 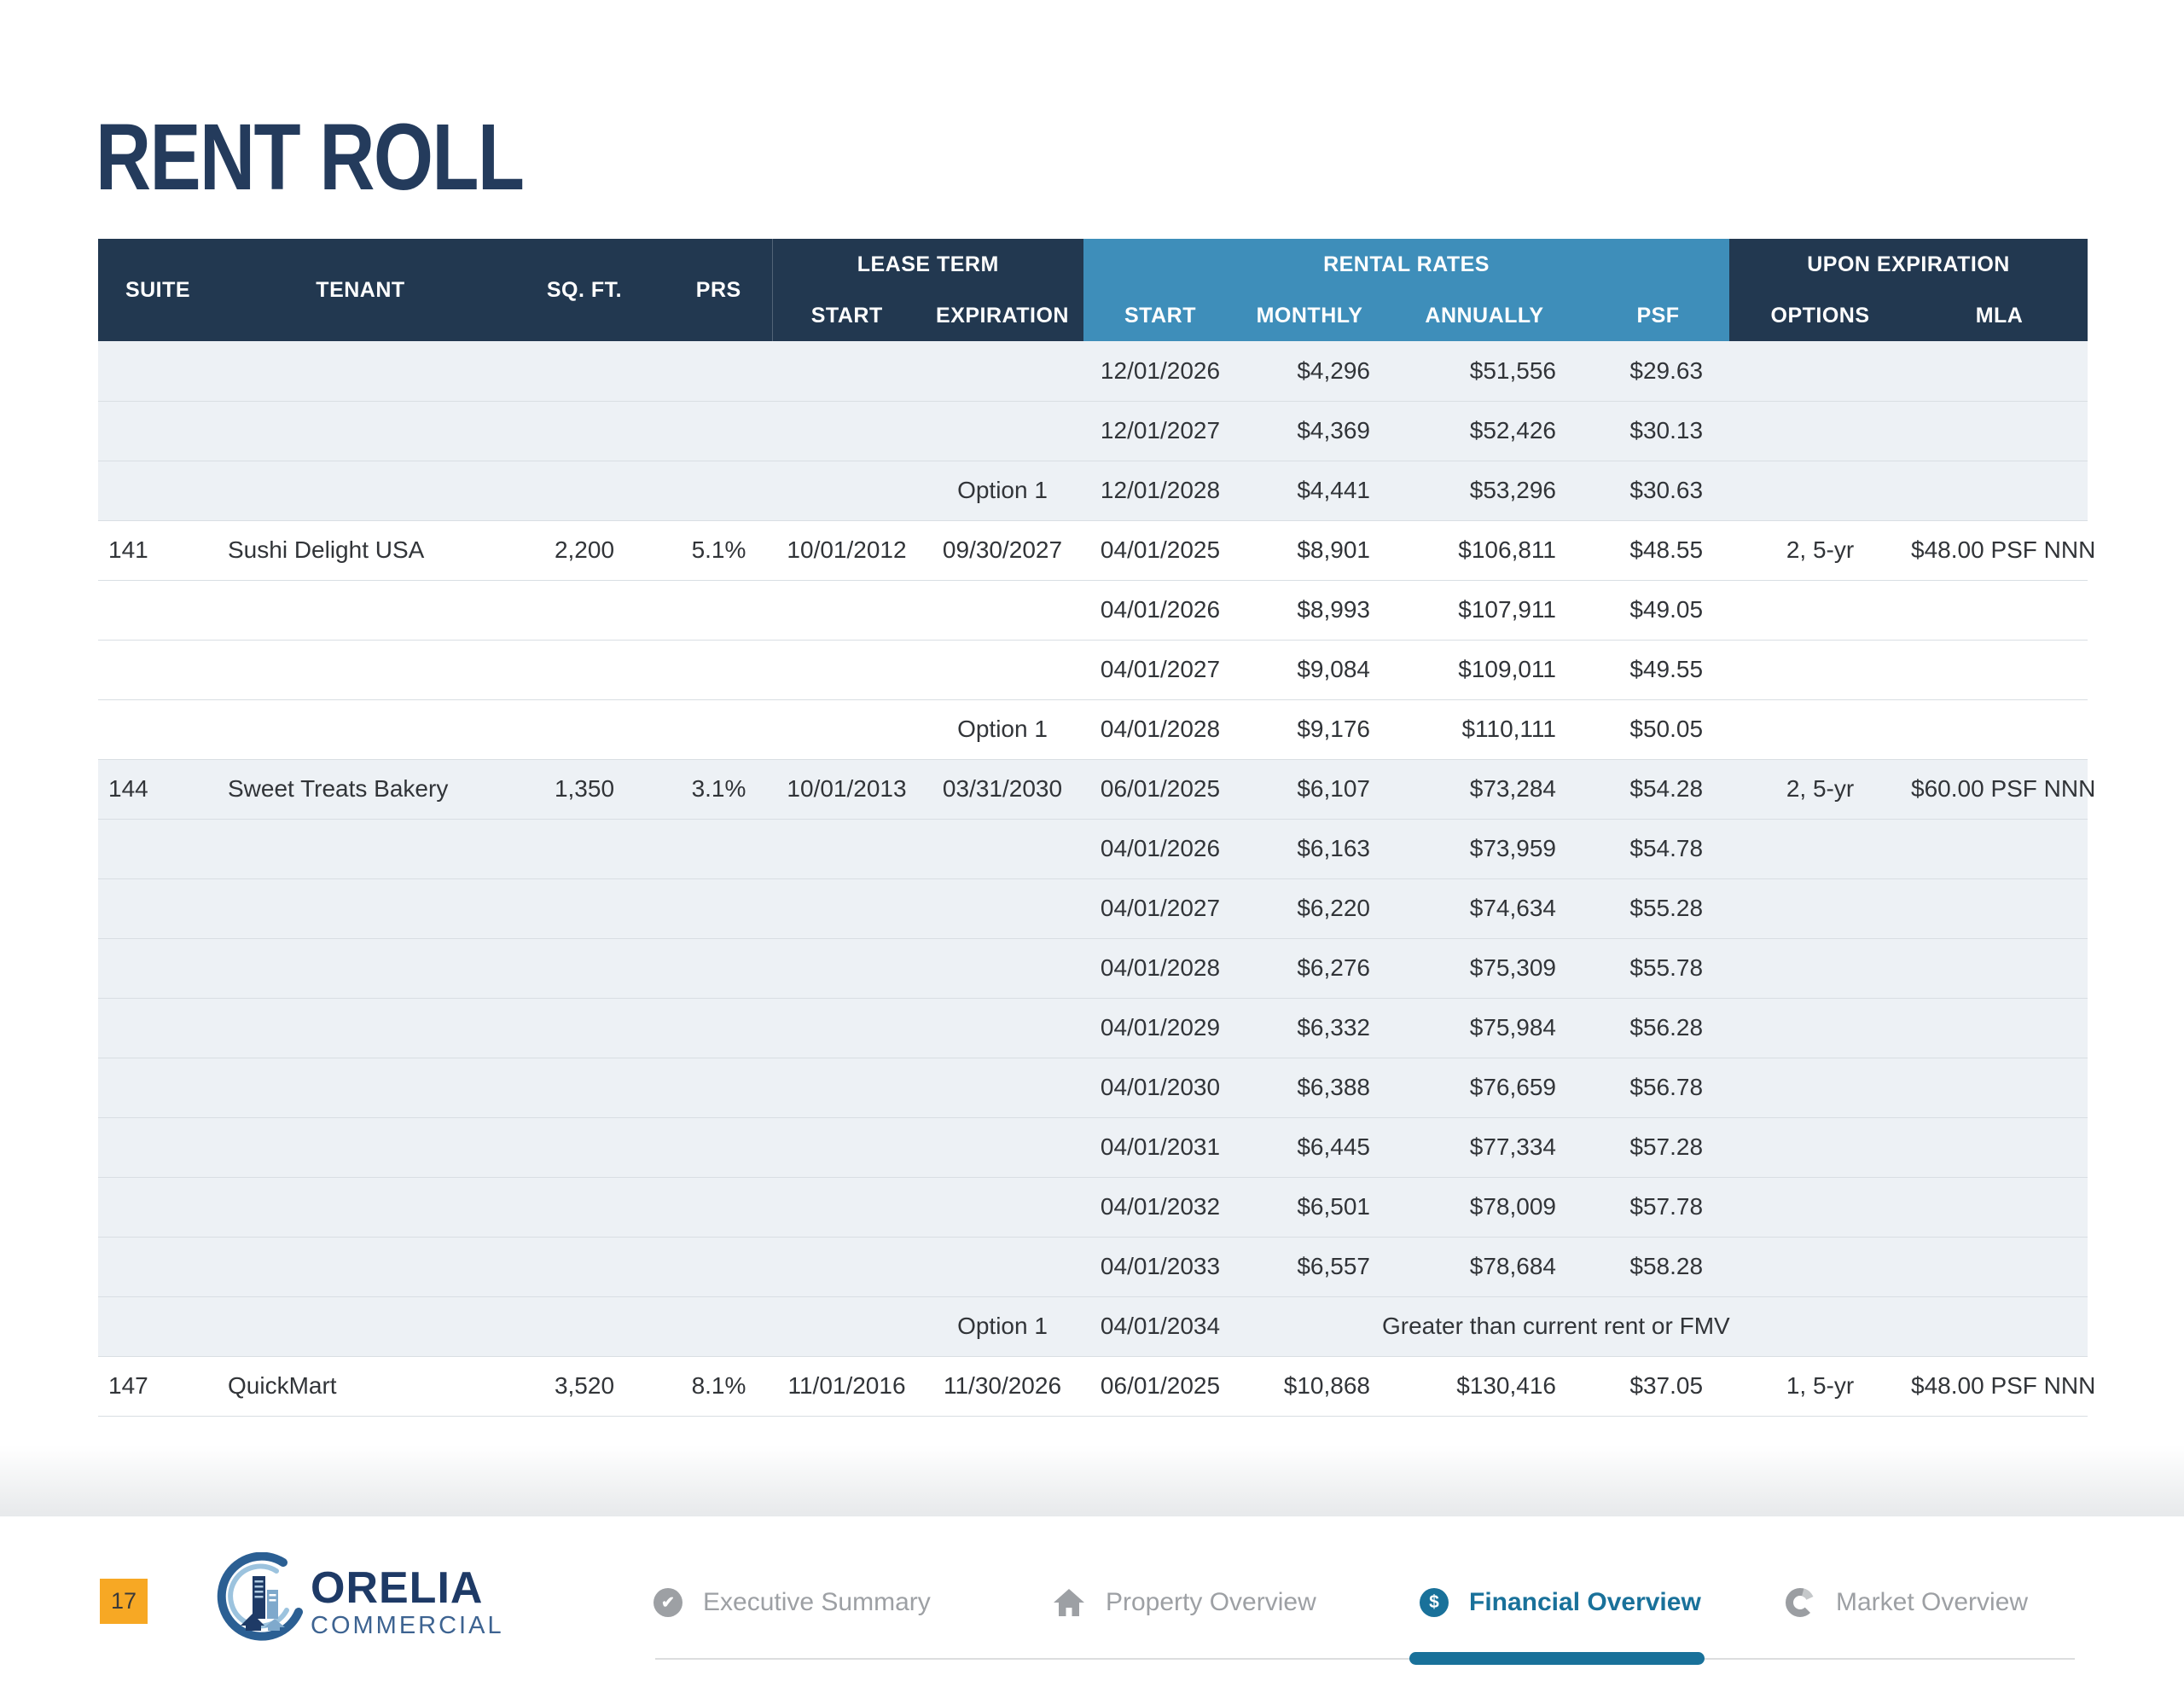 What do you see at coordinates (585, 550) in the screenshot?
I see `cell-sqft: 2,200` at bounding box center [585, 550].